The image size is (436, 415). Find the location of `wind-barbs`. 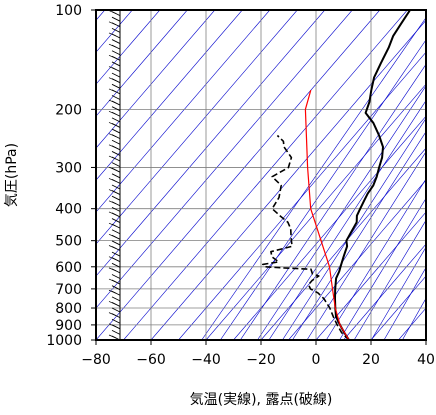

wind-barbs is located at coordinates (114, 173).